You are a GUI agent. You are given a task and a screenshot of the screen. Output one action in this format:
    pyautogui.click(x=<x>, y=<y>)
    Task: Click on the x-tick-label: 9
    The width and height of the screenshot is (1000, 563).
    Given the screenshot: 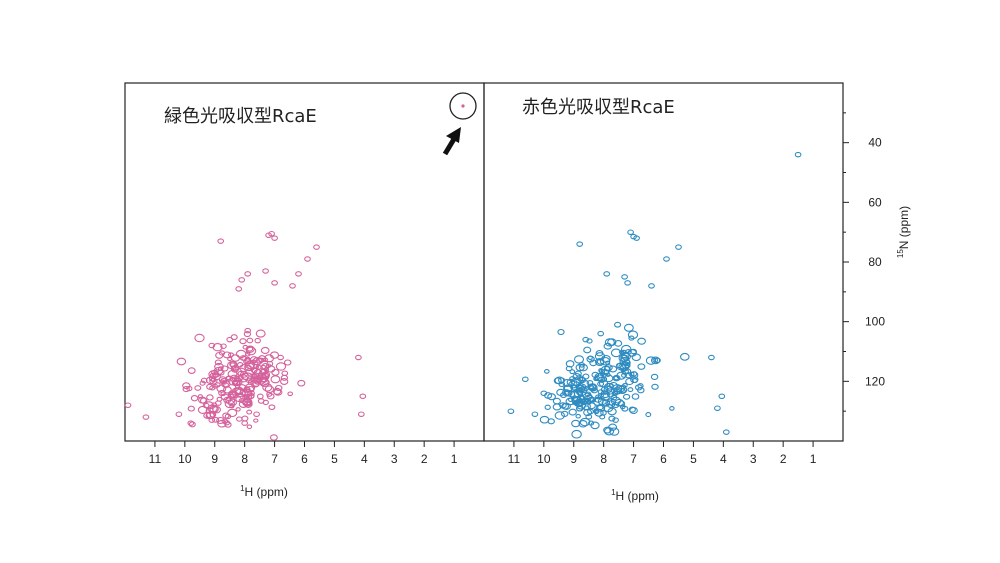 What is the action you would take?
    pyautogui.click(x=214, y=459)
    